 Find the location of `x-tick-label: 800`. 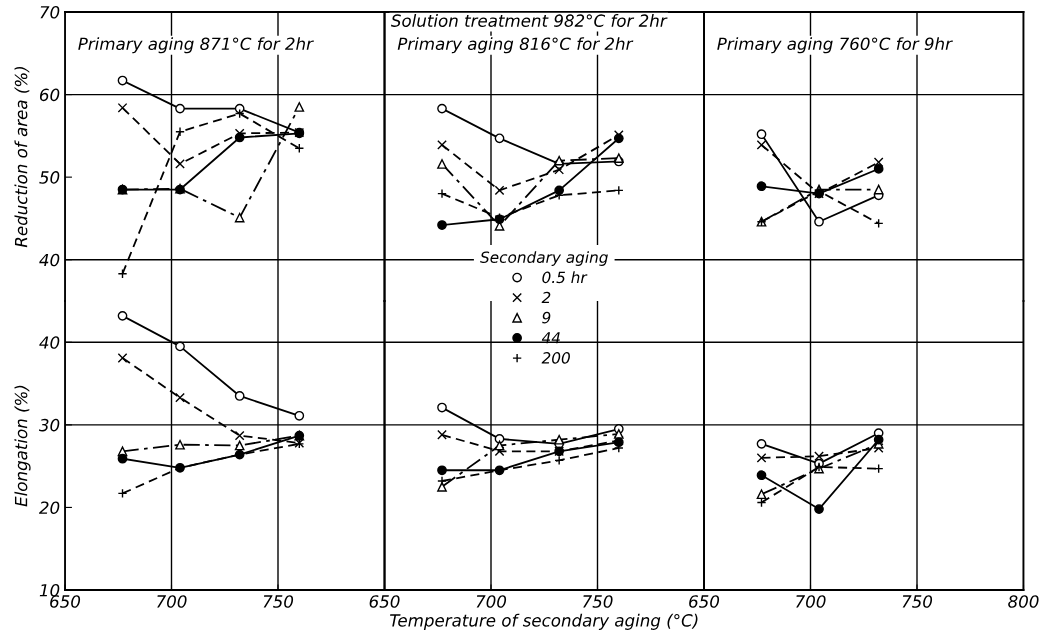

x-tick-label: 800 is located at coordinates (1023, 601).